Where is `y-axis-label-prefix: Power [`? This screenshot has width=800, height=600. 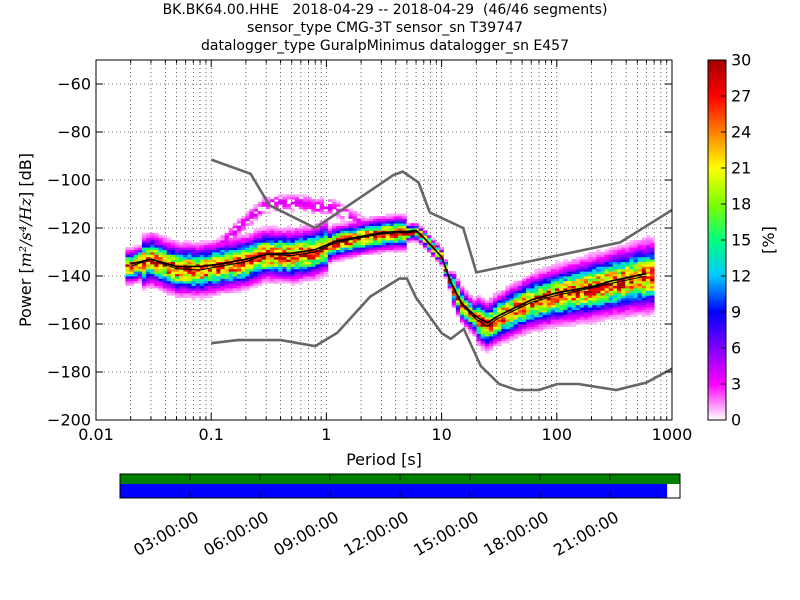 y-axis-label-prefix: Power [ is located at coordinates (25, 297).